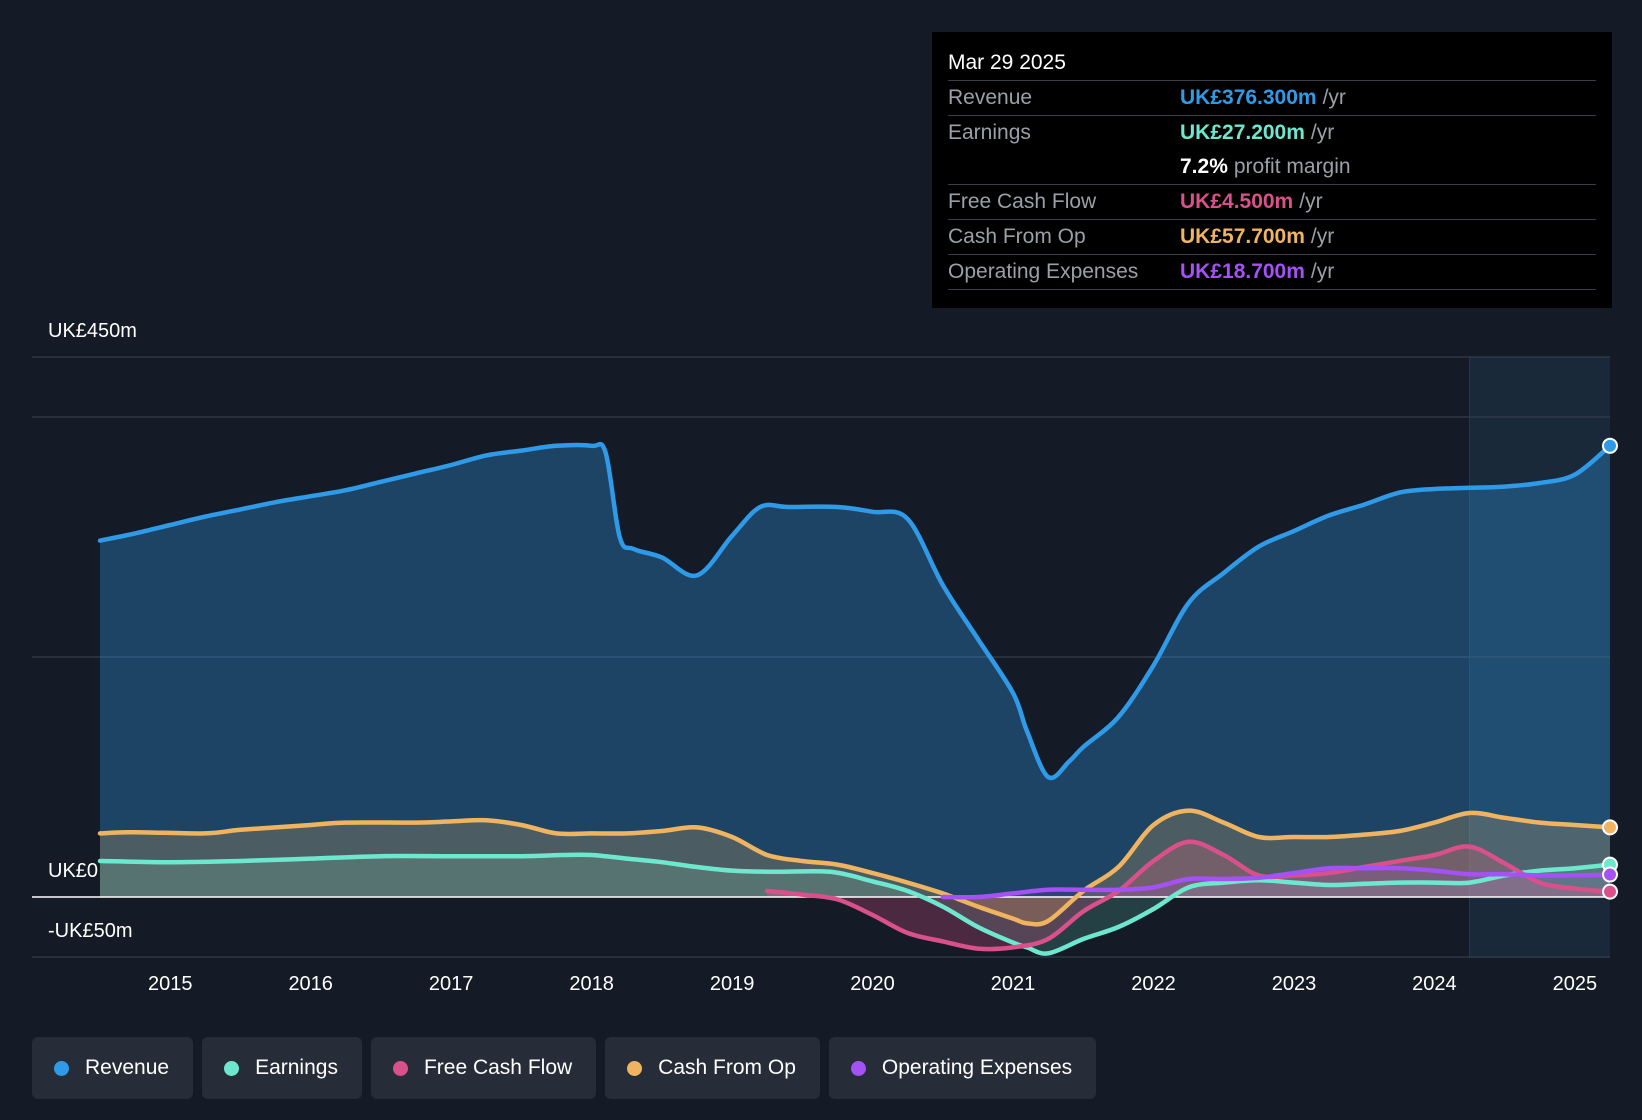 Image resolution: width=1642 pixels, height=1120 pixels. Describe the element at coordinates (1292, 166) in the screenshot. I see `tooltip-row-unit: profit margin` at that location.